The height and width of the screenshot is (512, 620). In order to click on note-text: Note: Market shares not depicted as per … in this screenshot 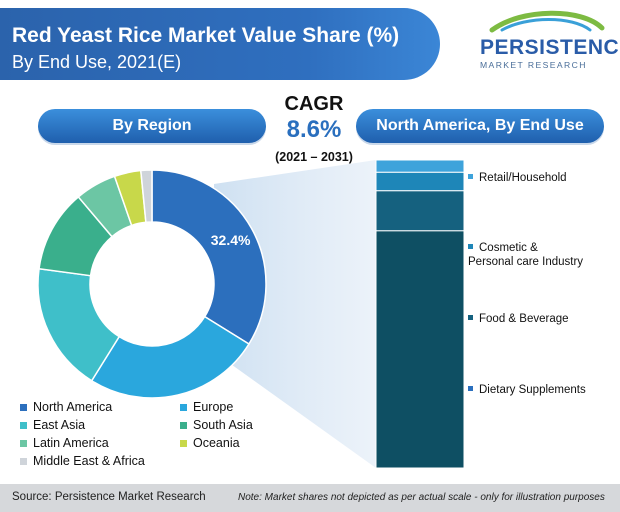, I will do `click(421, 497)`.